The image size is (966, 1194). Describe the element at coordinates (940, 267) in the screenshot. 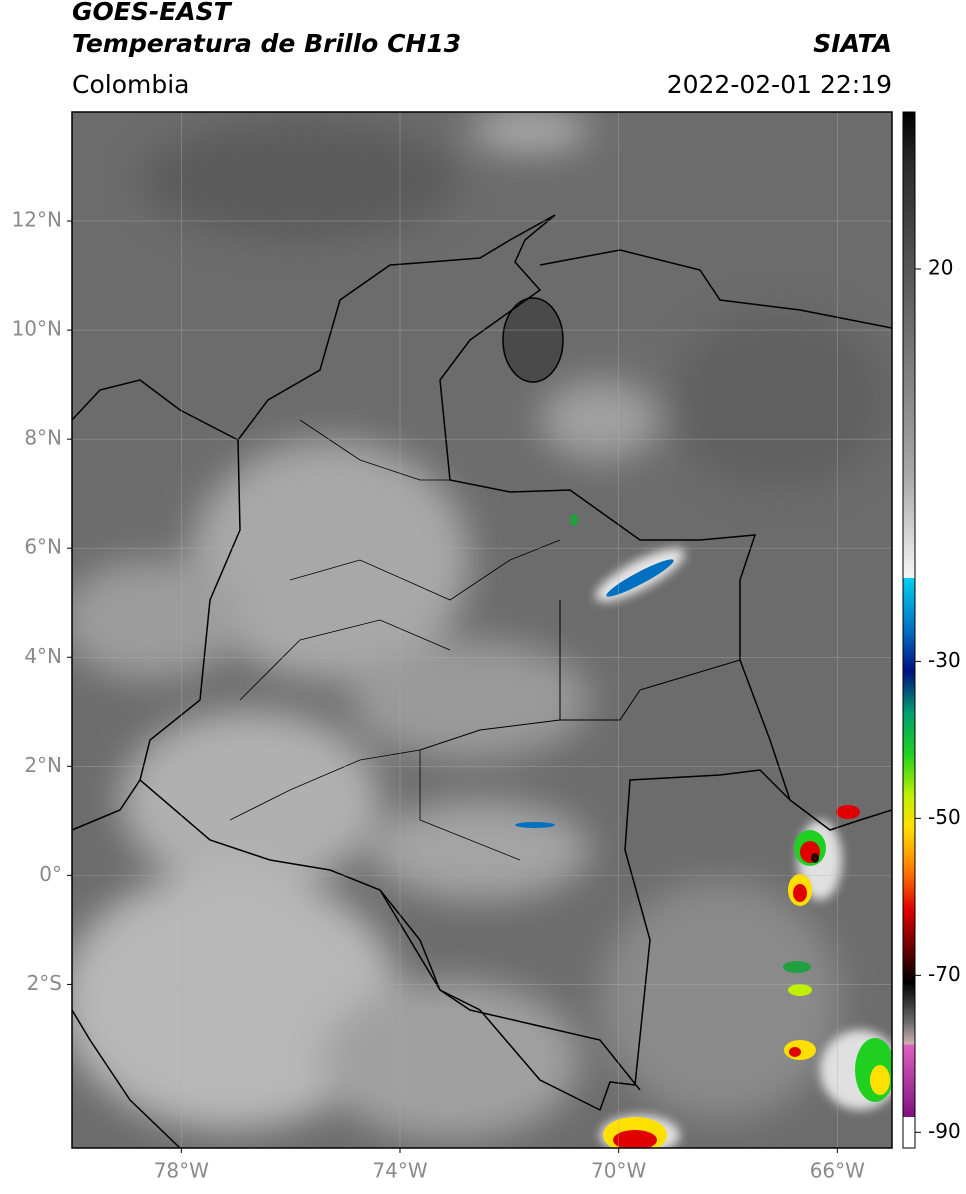

I see `colorbar-label: 20` at that location.